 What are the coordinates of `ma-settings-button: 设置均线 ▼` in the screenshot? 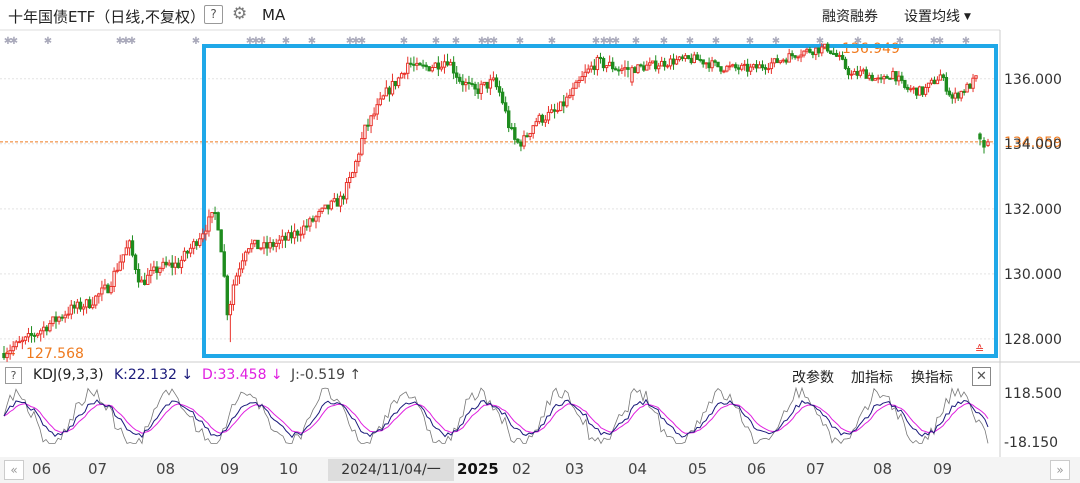 It's located at (937, 16).